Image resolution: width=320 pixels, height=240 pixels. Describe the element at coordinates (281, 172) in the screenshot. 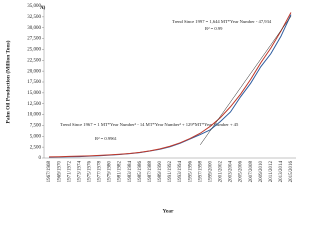

I see `x-tick-label: 2013/2014` at that location.